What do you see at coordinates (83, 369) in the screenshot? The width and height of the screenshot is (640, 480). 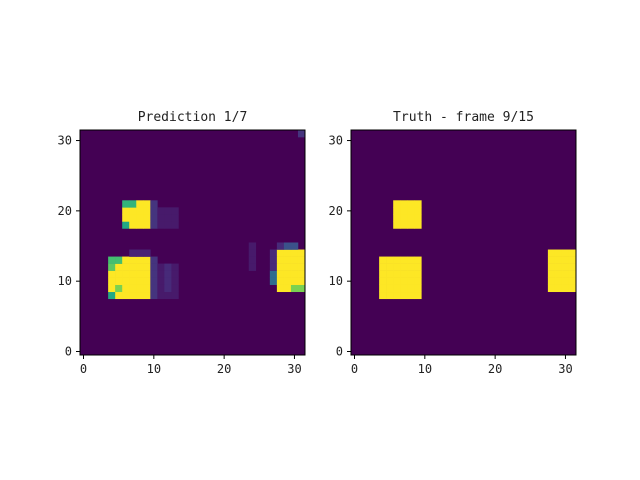 I see `x-tick-label: 0` at bounding box center [83, 369].